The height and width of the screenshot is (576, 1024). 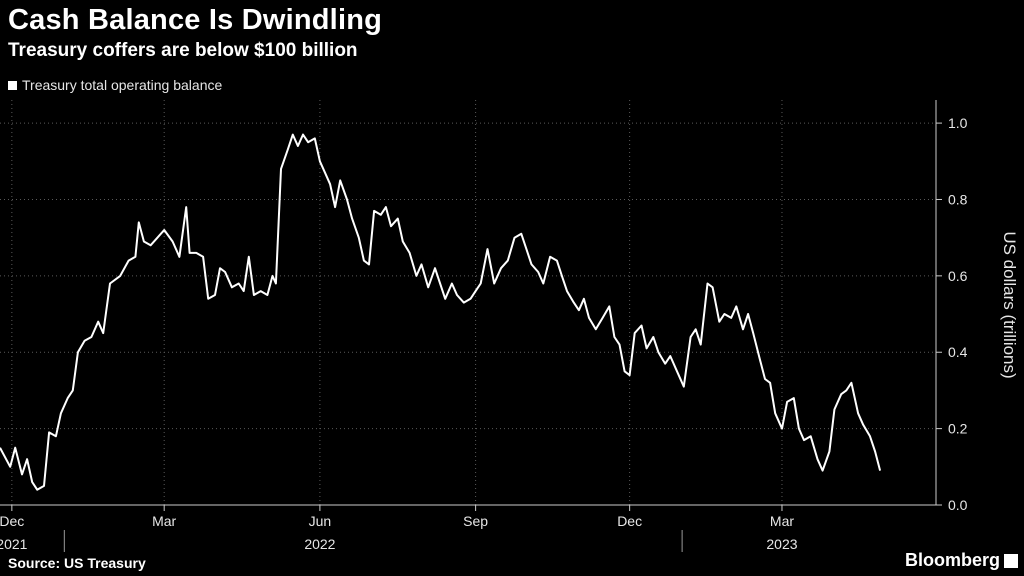 I want to click on y-tick-label: 0.4, so click(x=958, y=352).